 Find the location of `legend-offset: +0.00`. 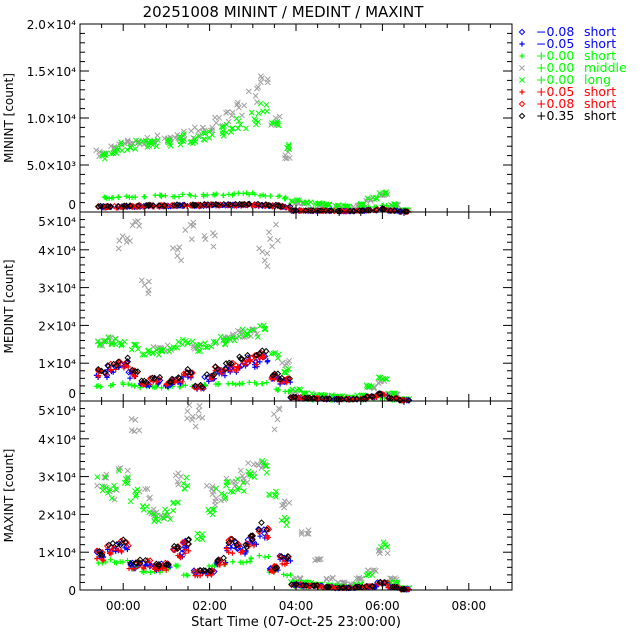

legend-offset: +0.00 is located at coordinates (555, 67).